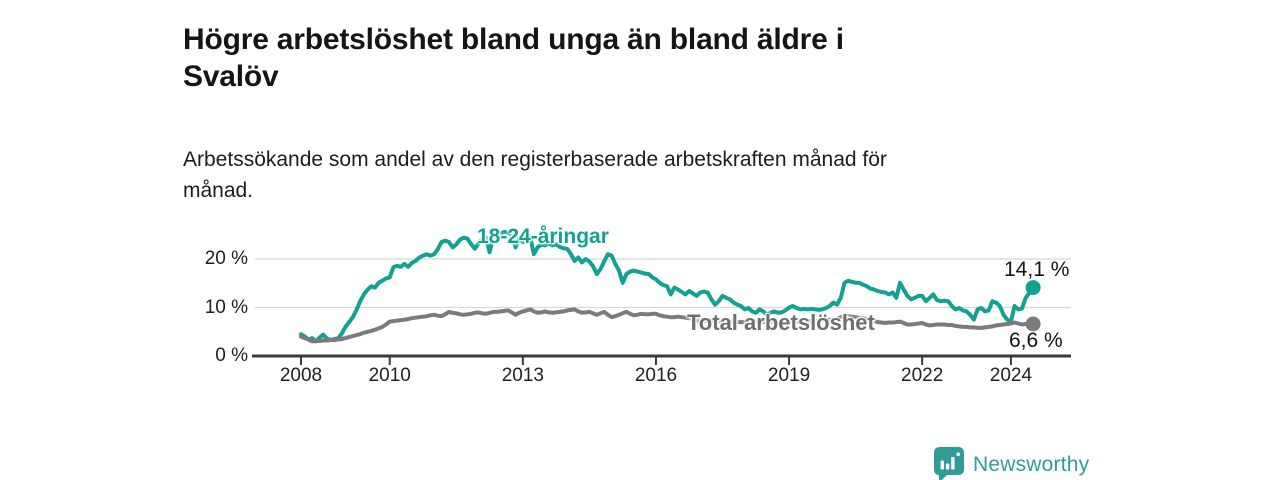 The image size is (1280, 480). I want to click on series-label-young: 18-24-åringar, so click(543, 236).